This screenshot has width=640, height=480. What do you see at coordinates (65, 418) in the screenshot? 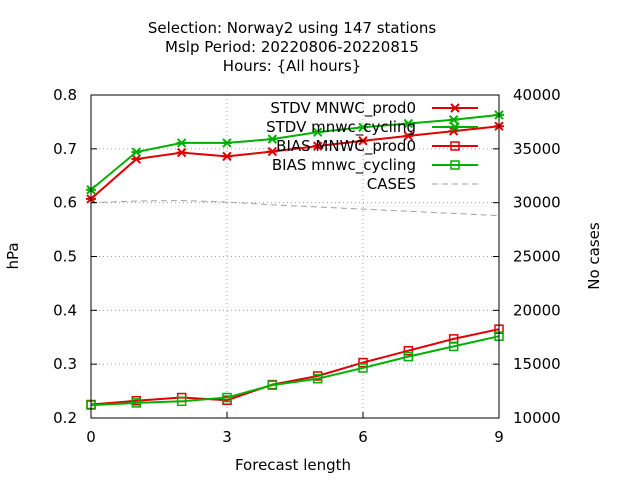
I see `y-tick-label: 0.2` at bounding box center [65, 418].